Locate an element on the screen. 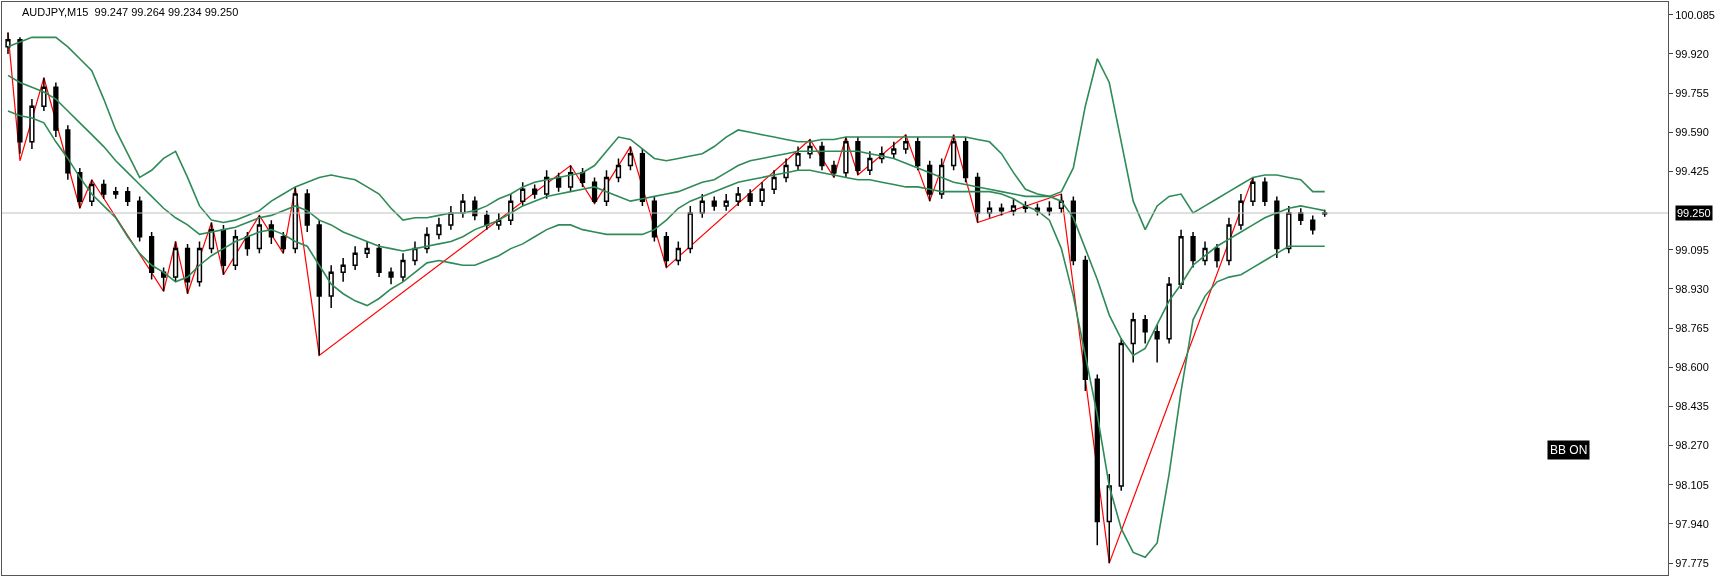 Image resolution: width=1720 pixels, height=577 pixels. ref-line-label: 99.250 is located at coordinates (1694, 213).